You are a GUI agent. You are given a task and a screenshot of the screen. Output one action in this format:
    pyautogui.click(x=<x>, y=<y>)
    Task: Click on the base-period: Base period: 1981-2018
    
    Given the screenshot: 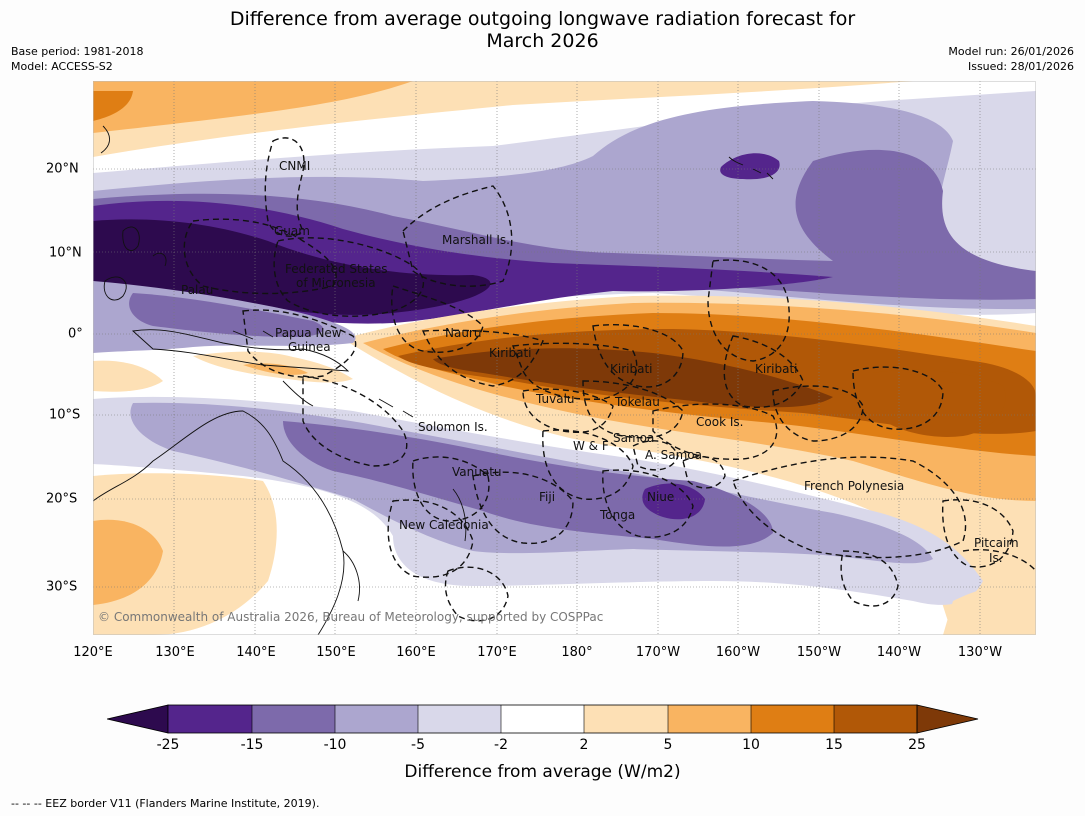 What is the action you would take?
    pyautogui.click(x=77, y=51)
    